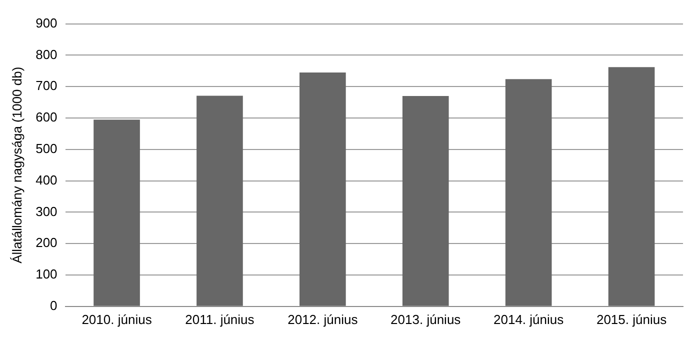  I want to click on x-tick-label: 2013. június, so click(426, 319).